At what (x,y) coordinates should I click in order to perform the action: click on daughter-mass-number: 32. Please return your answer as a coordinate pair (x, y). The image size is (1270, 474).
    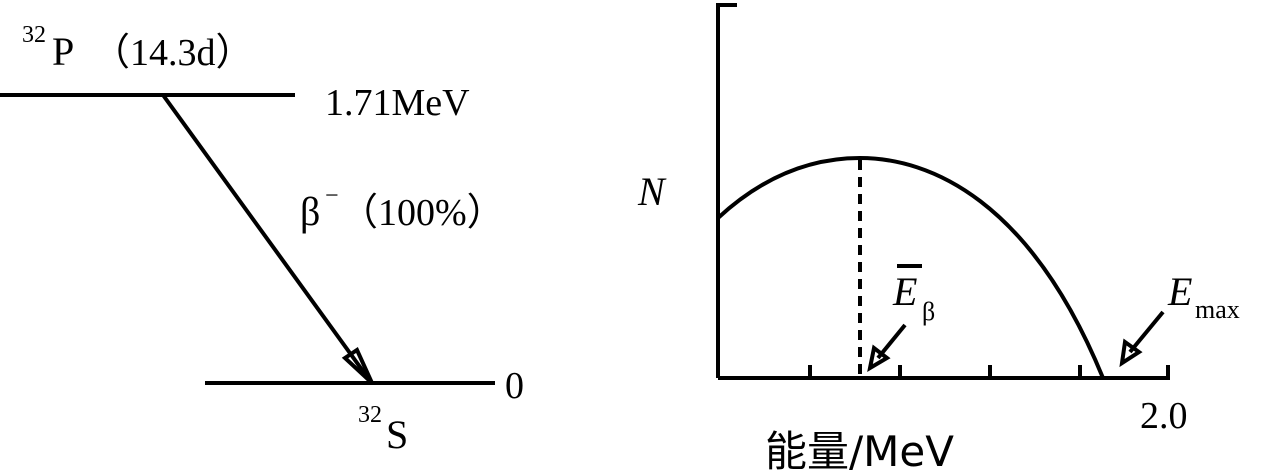
    Looking at the image, I should click on (370, 415).